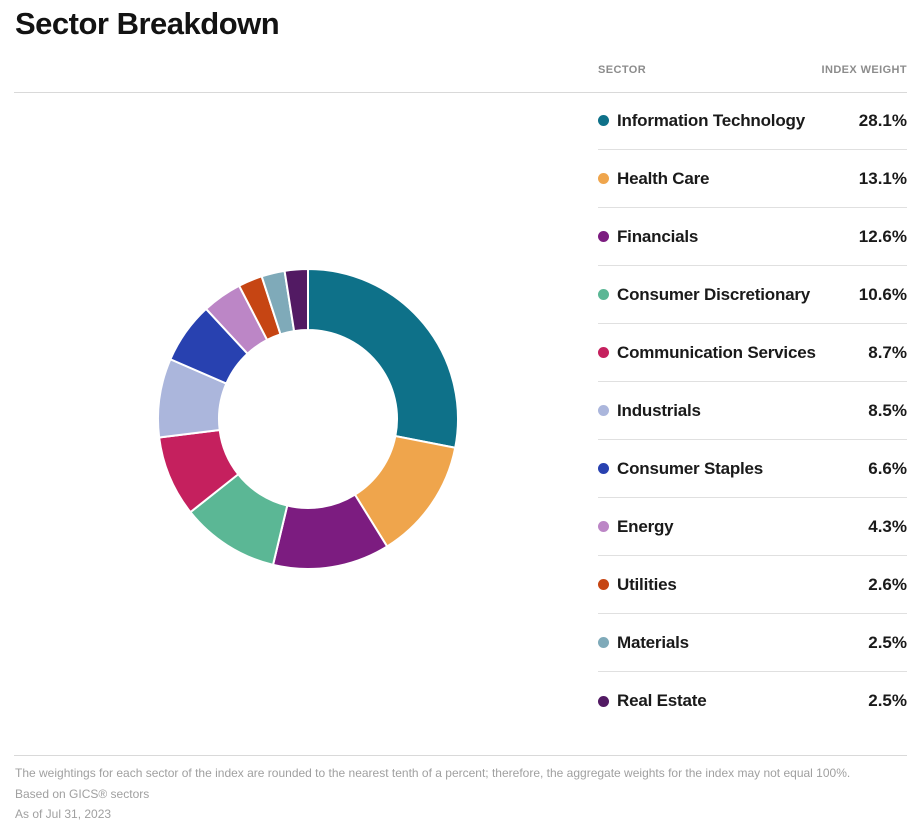  Describe the element at coordinates (752, 585) in the screenshot. I see `table-row: Utilities 2.6%` at that location.